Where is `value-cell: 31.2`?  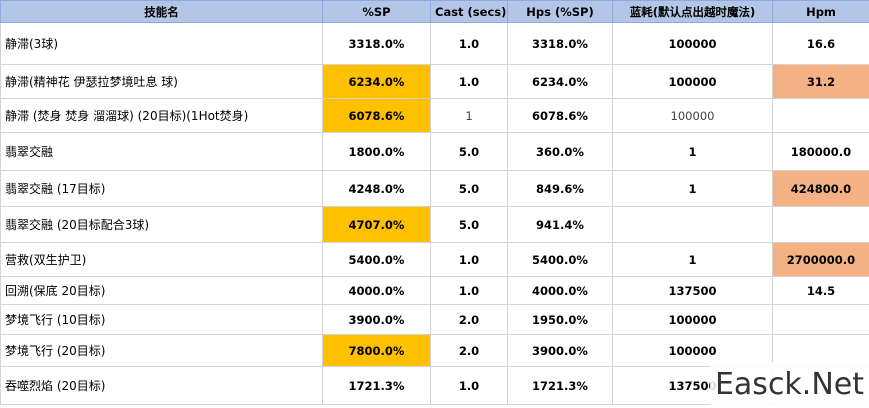 value-cell: 31.2 is located at coordinates (820, 81).